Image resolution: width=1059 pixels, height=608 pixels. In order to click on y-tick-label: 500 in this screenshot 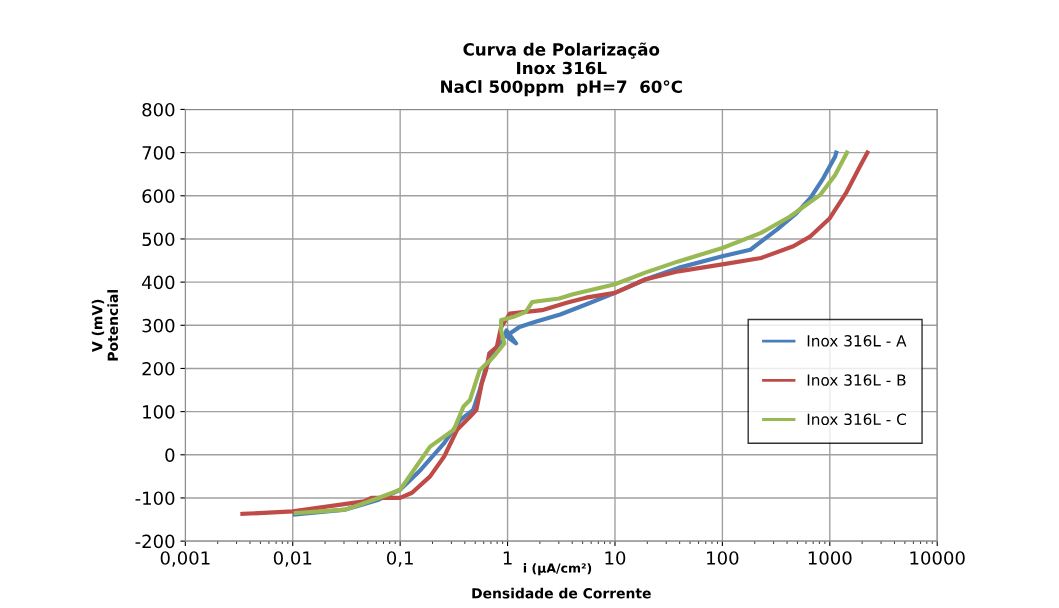, I will do `click(158, 239)`.